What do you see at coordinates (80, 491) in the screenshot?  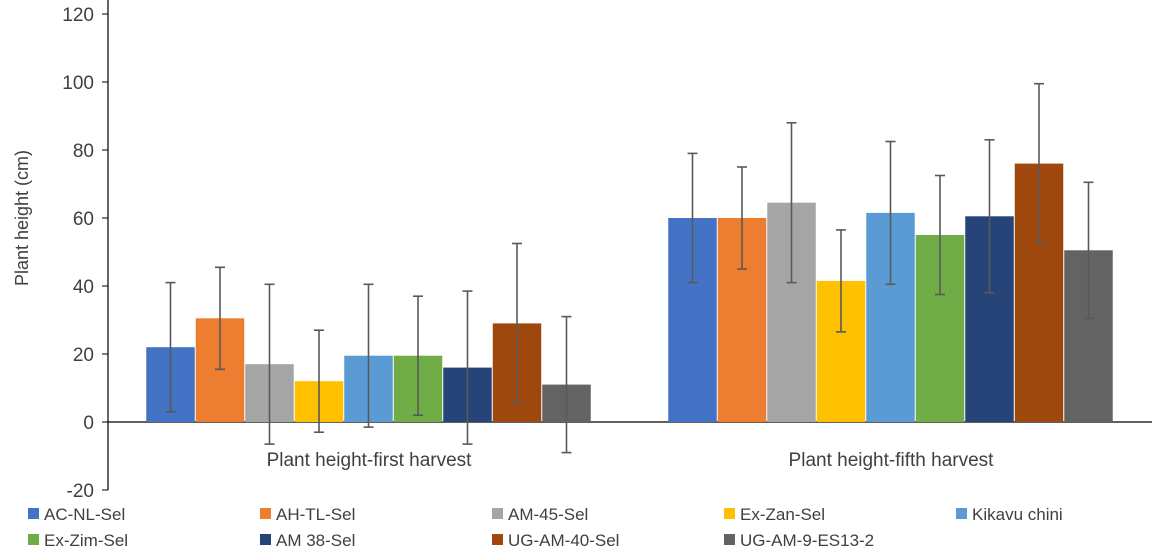 I see `y-tick-label: -20` at bounding box center [80, 491].